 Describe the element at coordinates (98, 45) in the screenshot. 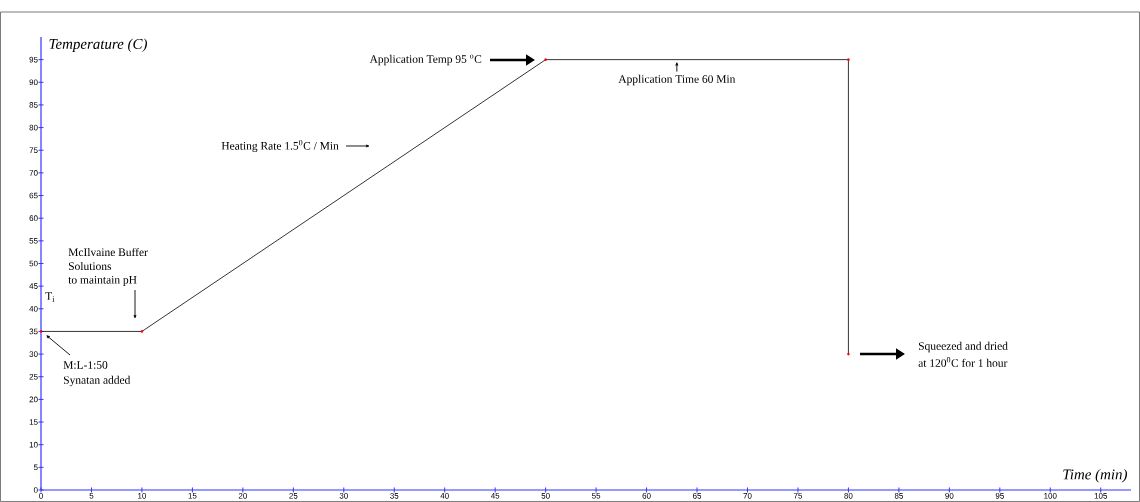

I see `y-axis-title: Temperature (C)` at that location.